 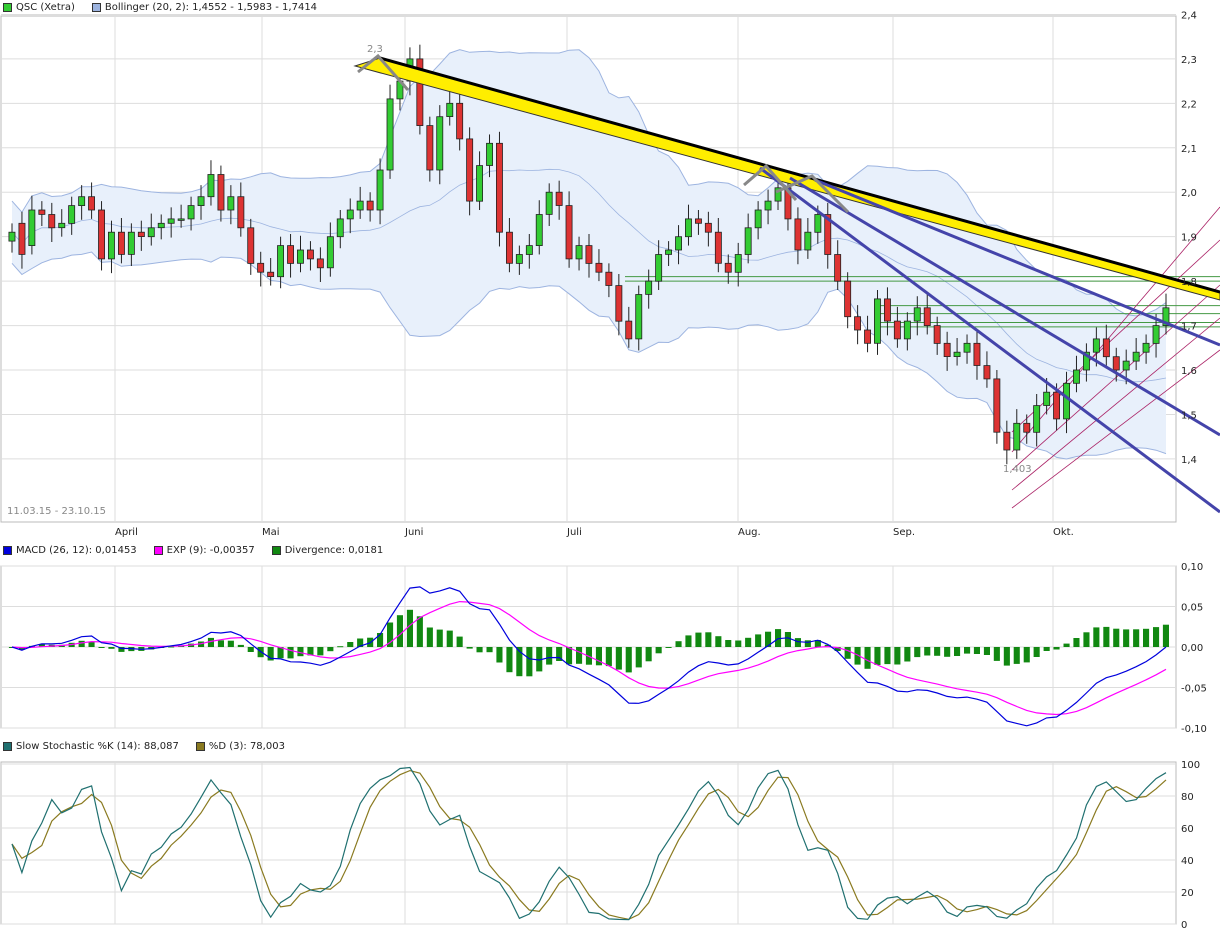 I want to click on stoch-legend-swatch, so click(x=200, y=746).